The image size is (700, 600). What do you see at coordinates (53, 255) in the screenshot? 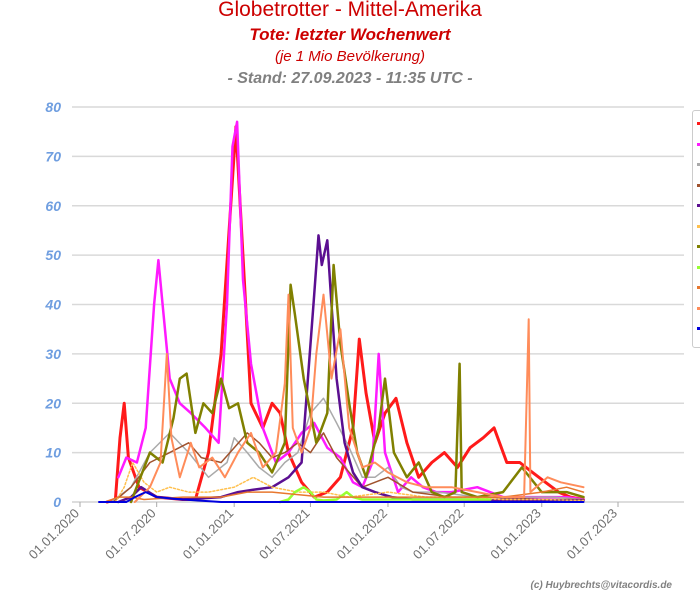
I see `y-tick-label: 50` at bounding box center [53, 255].